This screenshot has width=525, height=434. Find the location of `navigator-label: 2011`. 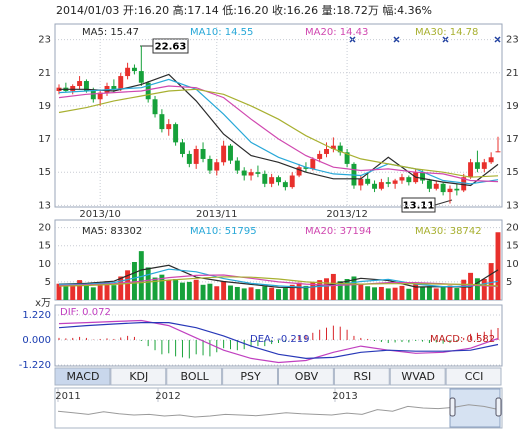

navigator-label: 2011 is located at coordinates (67, 396).